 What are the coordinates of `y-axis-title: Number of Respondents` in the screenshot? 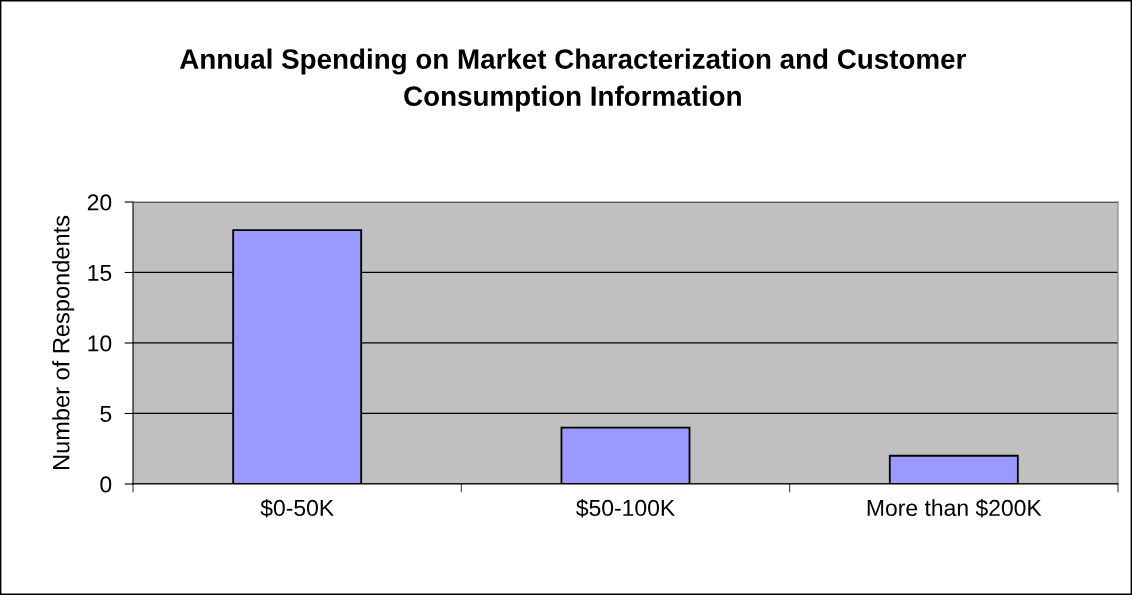 It's located at (63, 342).